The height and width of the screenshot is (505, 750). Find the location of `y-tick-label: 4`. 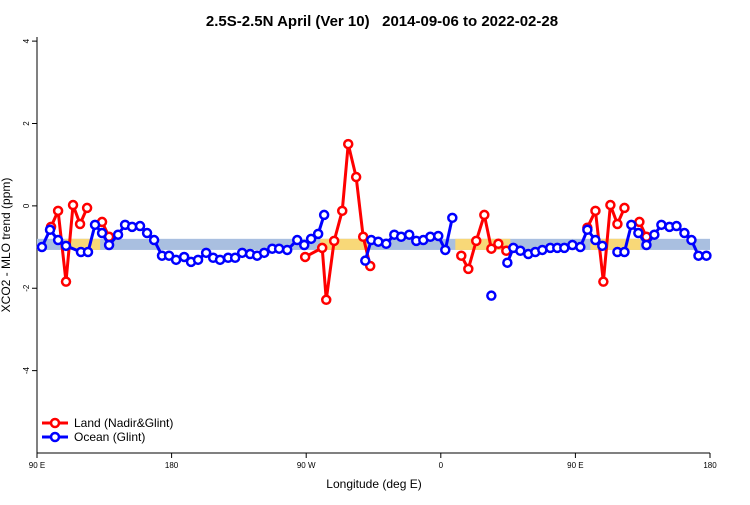

y-tick-label: 4 is located at coordinates (26, 40).